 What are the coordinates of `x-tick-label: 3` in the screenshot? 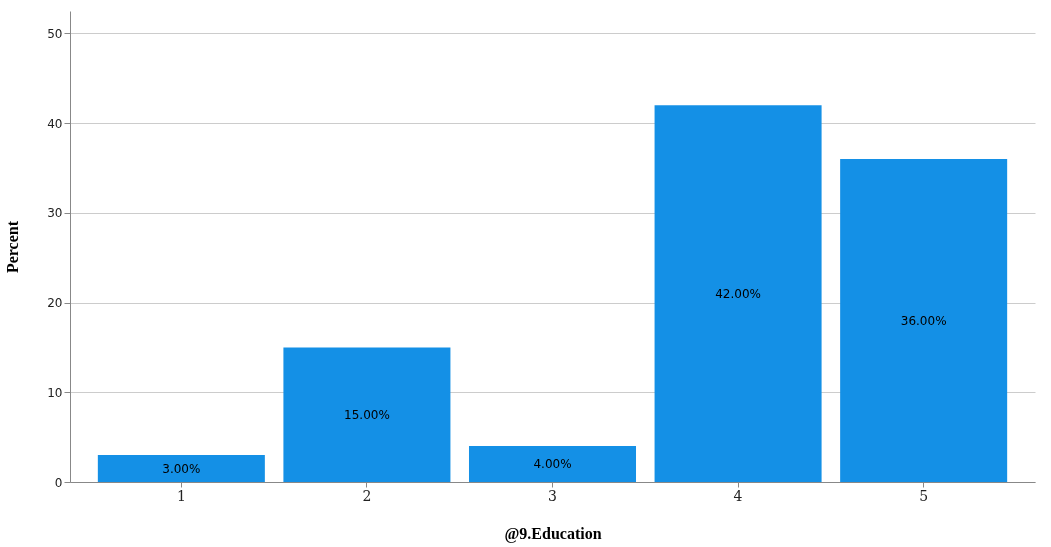 It's located at (552, 495).